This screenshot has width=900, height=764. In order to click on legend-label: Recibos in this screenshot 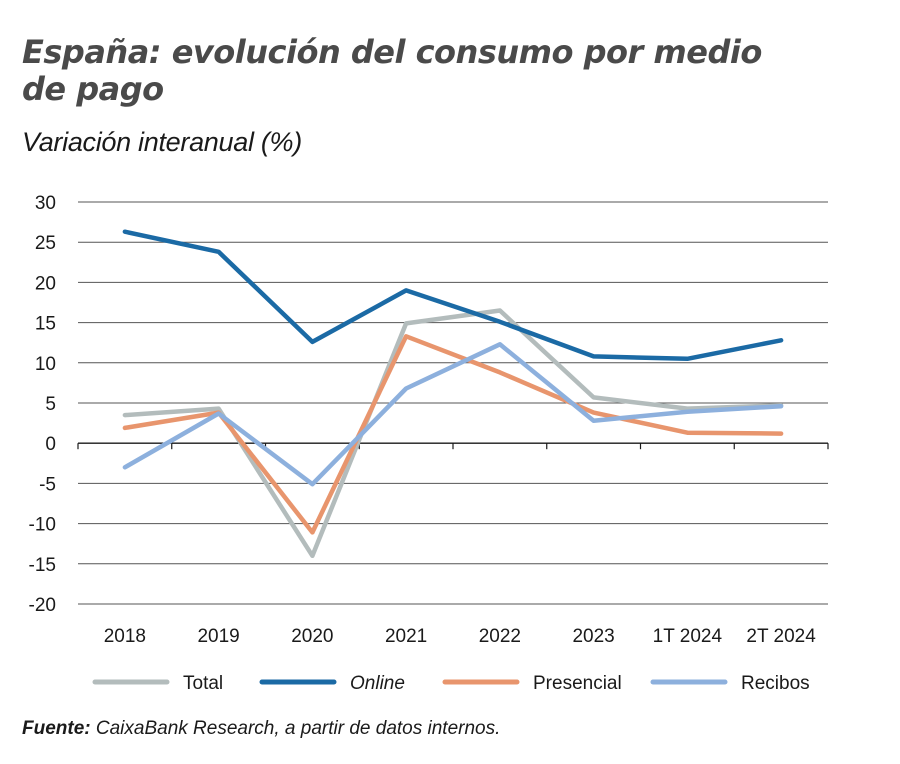, I will do `click(775, 683)`.